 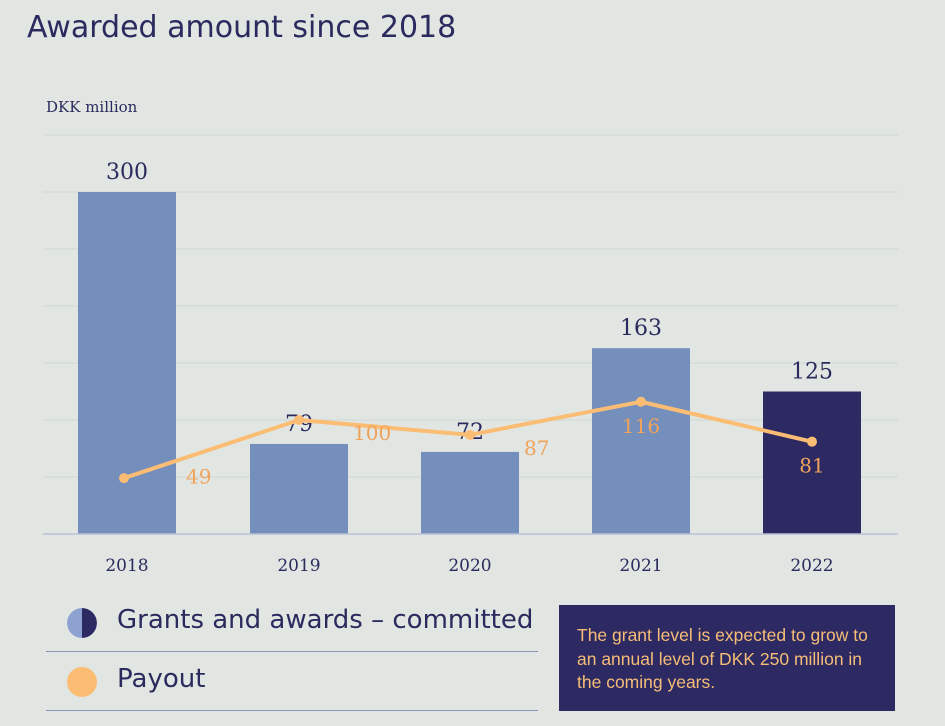 I want to click on payout-value-label: 100, so click(x=372, y=433).